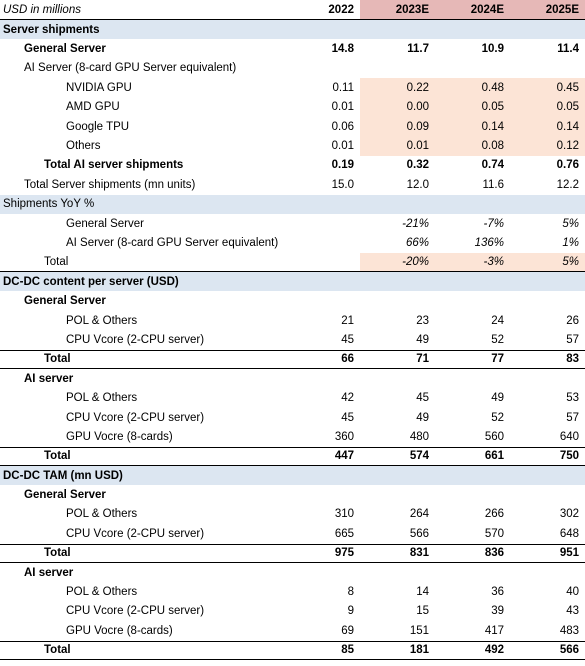 The height and width of the screenshot is (666, 585). I want to click on value-cell: 0.22, so click(397, 88).